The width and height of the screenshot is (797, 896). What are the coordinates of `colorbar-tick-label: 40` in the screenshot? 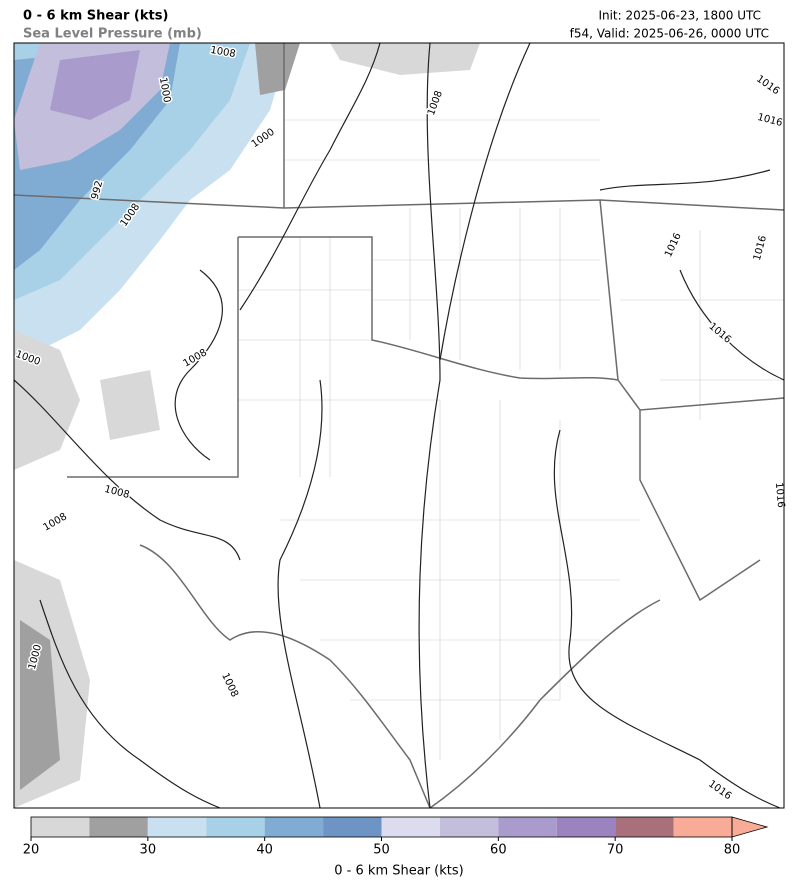 It's located at (264, 850).